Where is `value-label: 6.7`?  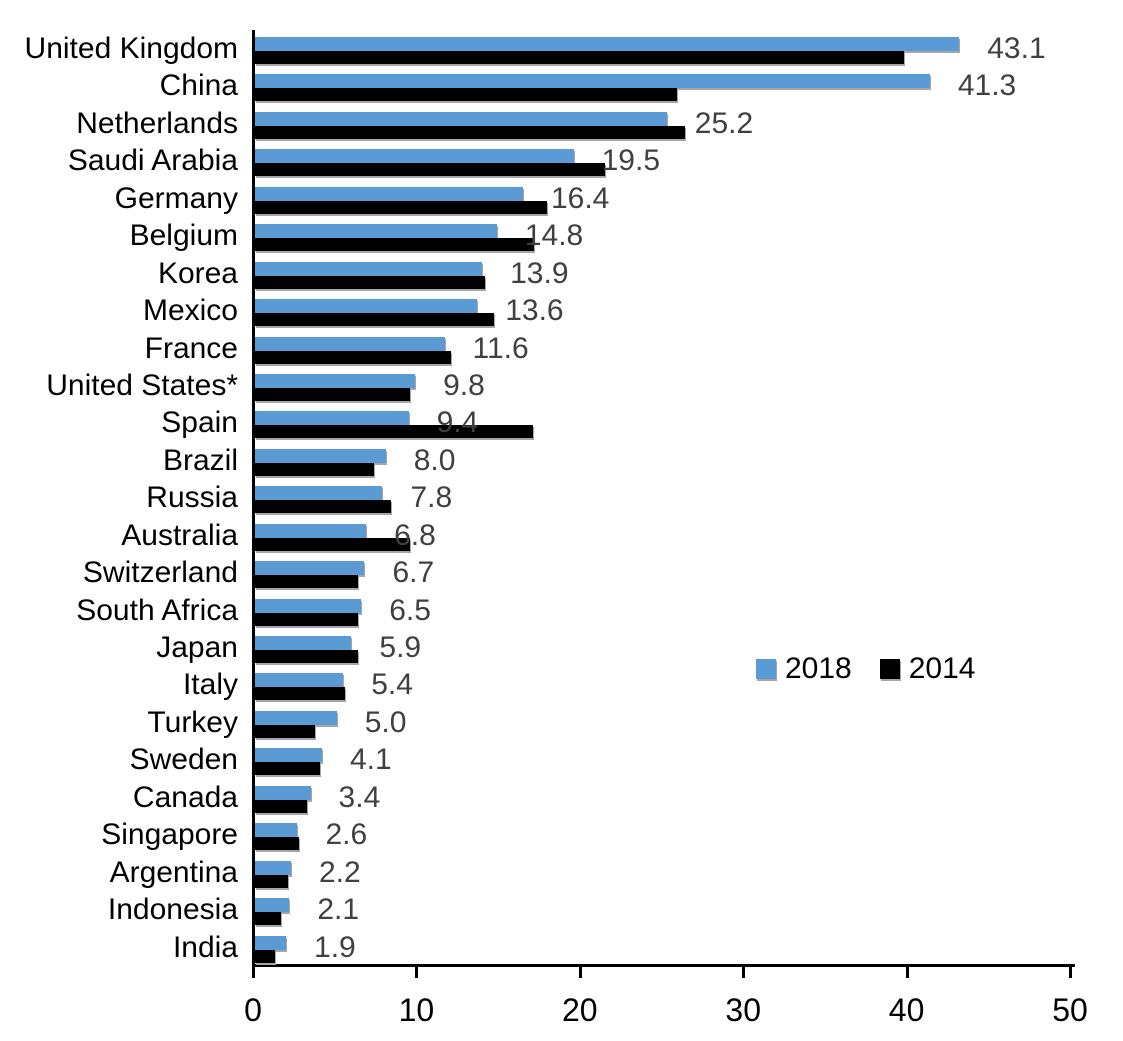
value-label: 6.7 is located at coordinates (413, 573).